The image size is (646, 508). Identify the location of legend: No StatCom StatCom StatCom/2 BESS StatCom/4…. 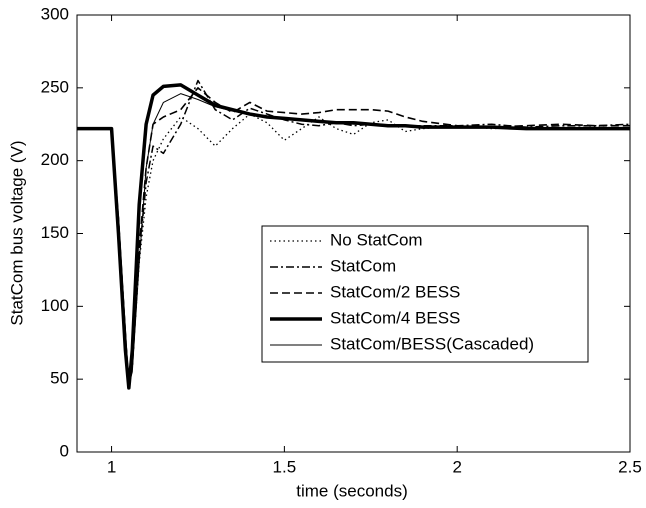
(425, 294).